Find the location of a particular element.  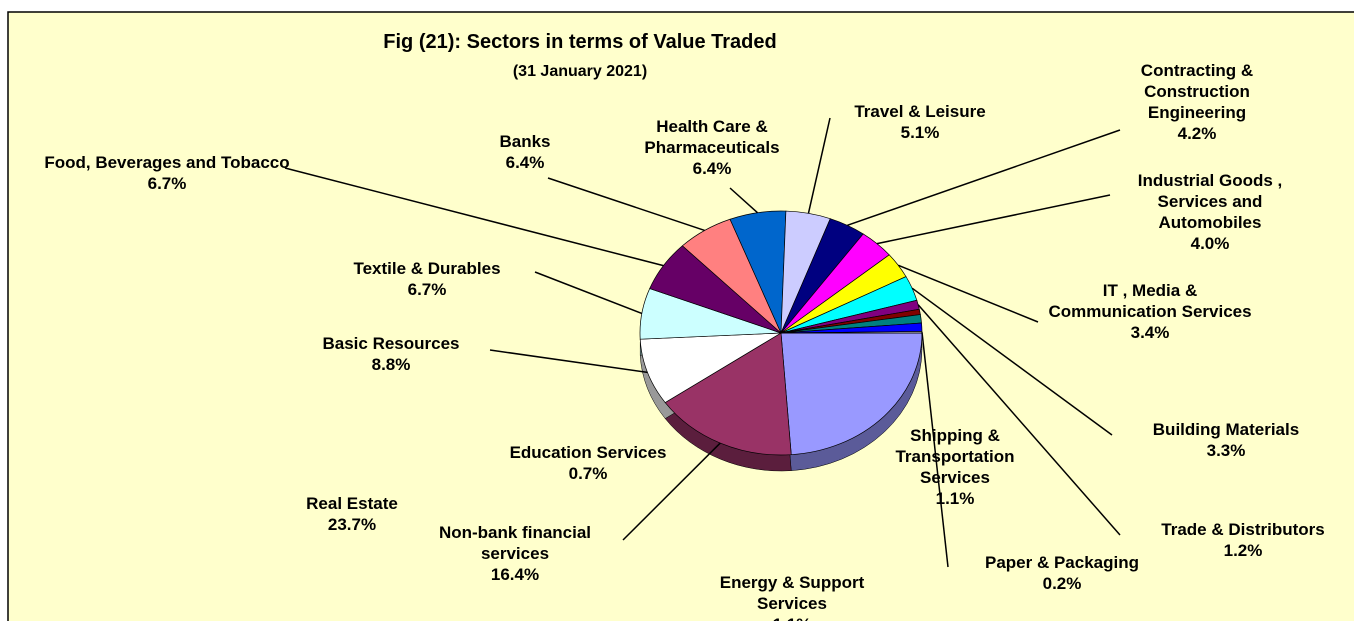

label-name: Banks is located at coordinates (525, 141).